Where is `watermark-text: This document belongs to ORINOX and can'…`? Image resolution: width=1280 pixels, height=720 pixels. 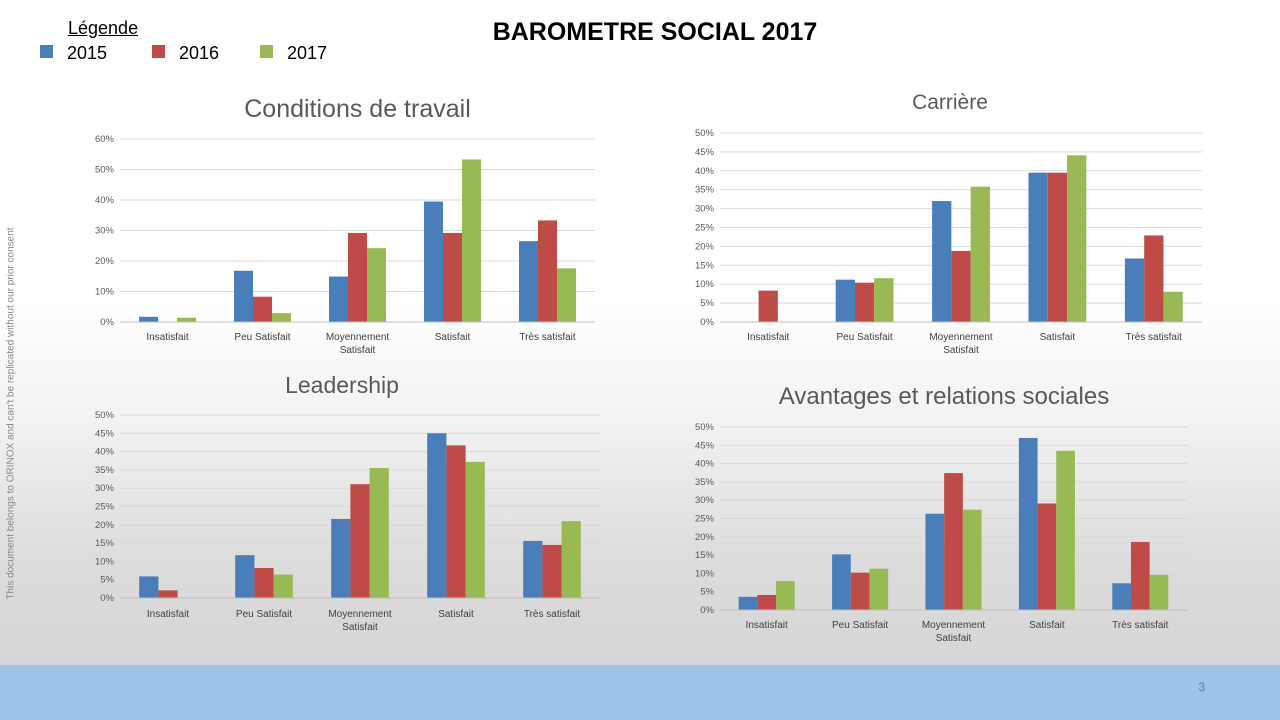
watermark-text: This document belongs to ORINOX and can'… is located at coordinates (11, 413).